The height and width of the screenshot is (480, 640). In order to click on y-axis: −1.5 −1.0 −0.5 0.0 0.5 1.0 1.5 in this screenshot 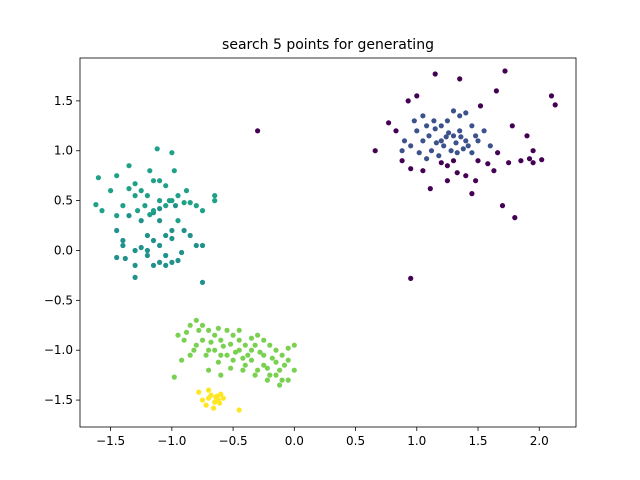, I will do `click(62, 250)`.